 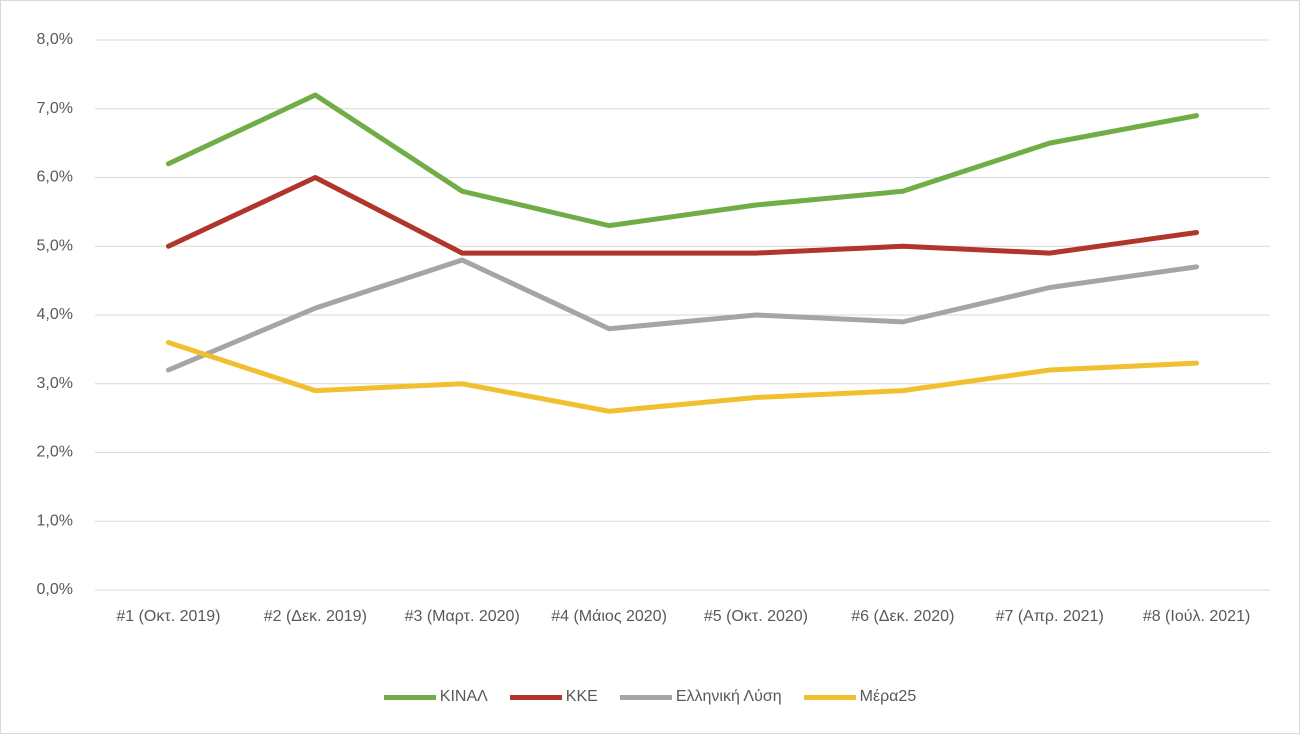 What do you see at coordinates (609, 616) in the screenshot?
I see `x-tick-label: #4 (Μάιος 2020)` at bounding box center [609, 616].